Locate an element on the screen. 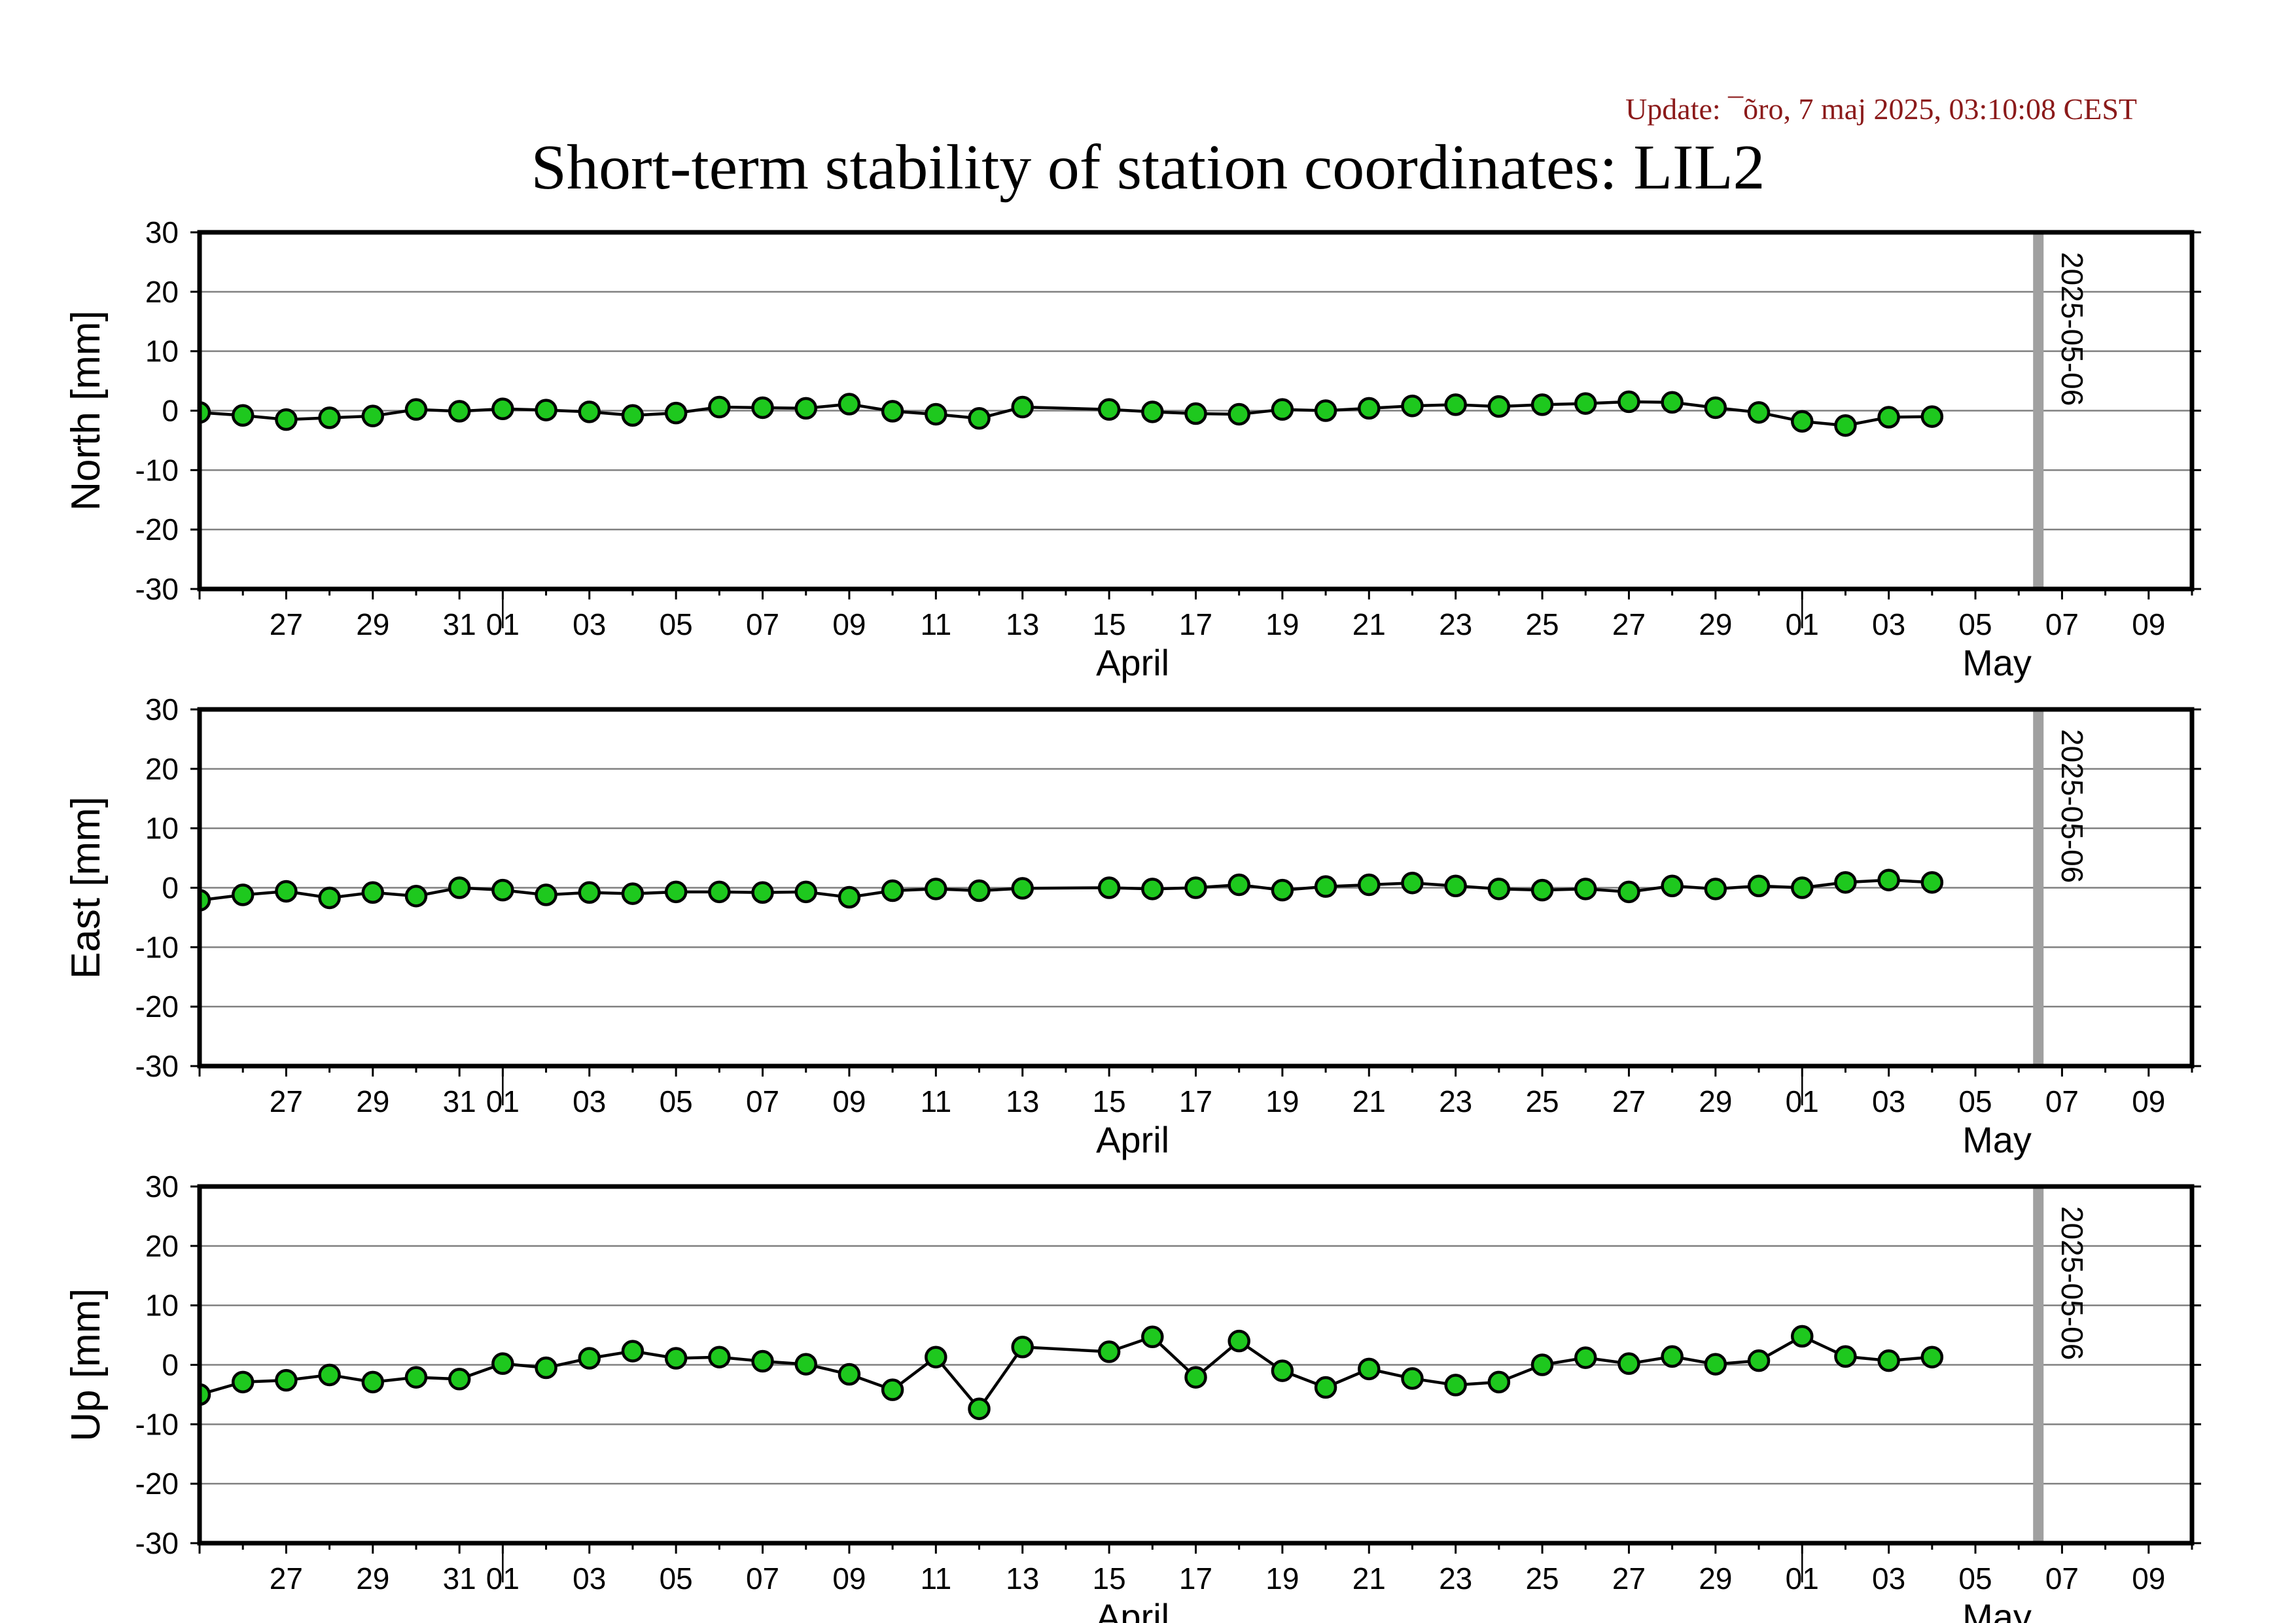 This screenshot has height=1623, width=2296. date-marker-label: 2025-05-06 is located at coordinates (2072, 806).